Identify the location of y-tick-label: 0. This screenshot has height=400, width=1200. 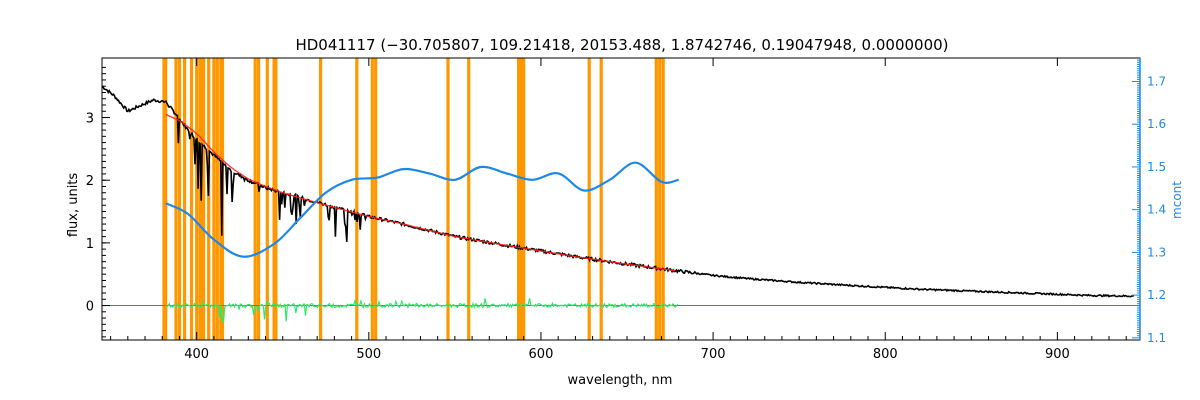
(90, 307).